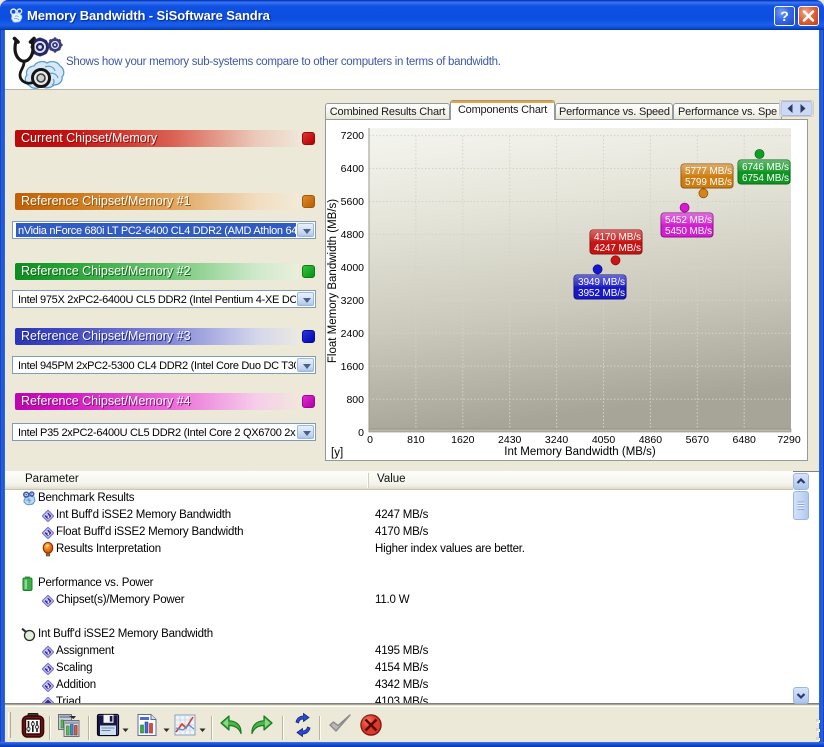 The image size is (824, 747). What do you see at coordinates (617, 237) in the screenshot?
I see `svg-text: 4170 MB/s` at bounding box center [617, 237].